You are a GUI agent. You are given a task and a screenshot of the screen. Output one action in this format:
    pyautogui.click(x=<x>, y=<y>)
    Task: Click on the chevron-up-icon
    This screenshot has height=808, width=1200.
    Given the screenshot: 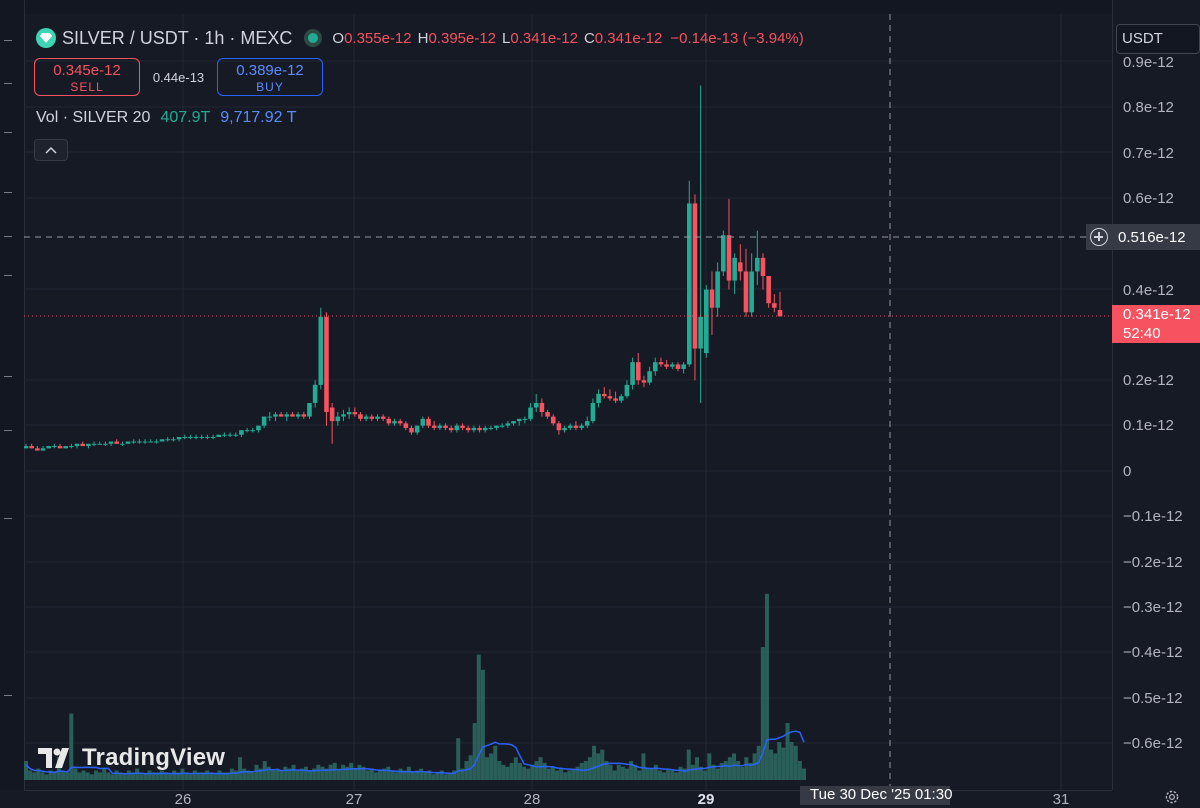 What is the action you would take?
    pyautogui.click(x=51, y=150)
    